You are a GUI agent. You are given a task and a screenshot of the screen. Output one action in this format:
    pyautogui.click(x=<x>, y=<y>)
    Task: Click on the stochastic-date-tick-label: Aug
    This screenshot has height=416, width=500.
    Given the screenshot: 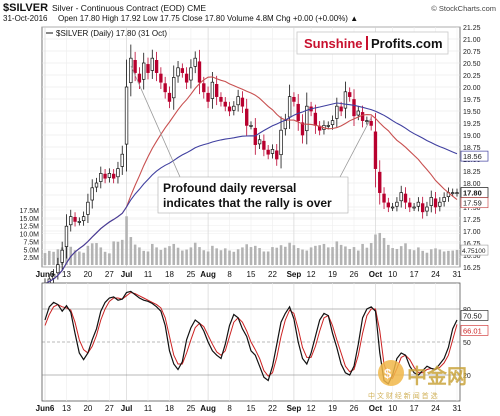 What is the action you would take?
    pyautogui.click(x=208, y=408)
    